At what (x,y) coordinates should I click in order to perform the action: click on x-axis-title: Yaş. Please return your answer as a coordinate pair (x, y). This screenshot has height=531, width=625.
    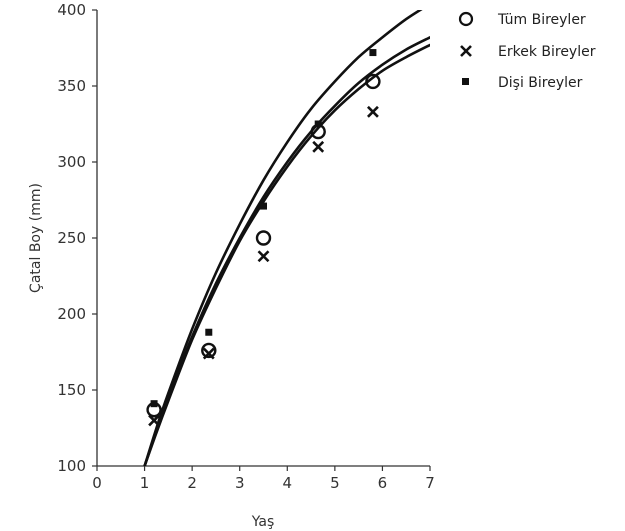
    Looking at the image, I should click on (263, 522).